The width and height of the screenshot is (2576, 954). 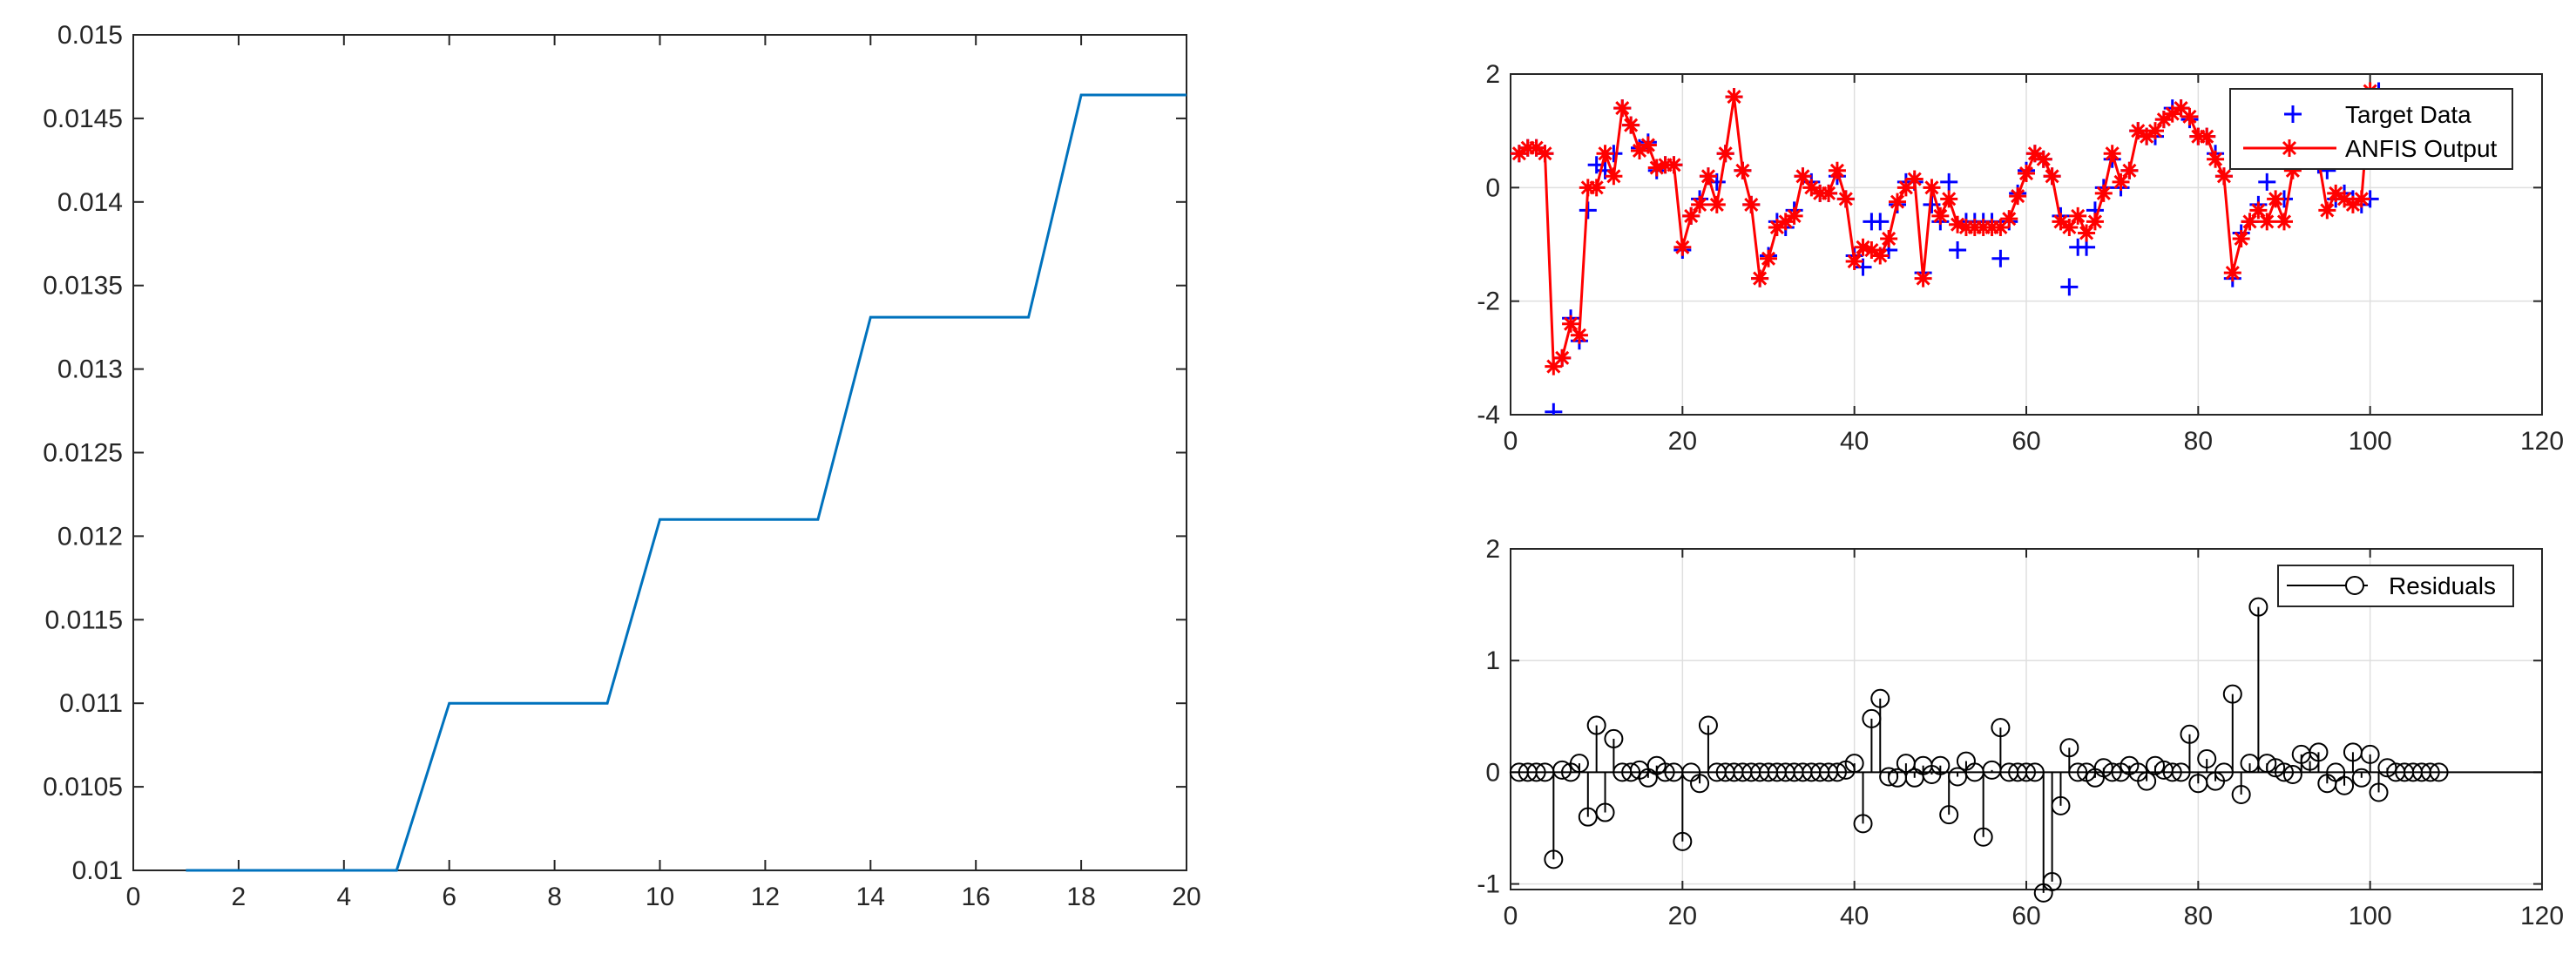 I want to click on y-tick-label: 0.015, so click(x=90, y=35).